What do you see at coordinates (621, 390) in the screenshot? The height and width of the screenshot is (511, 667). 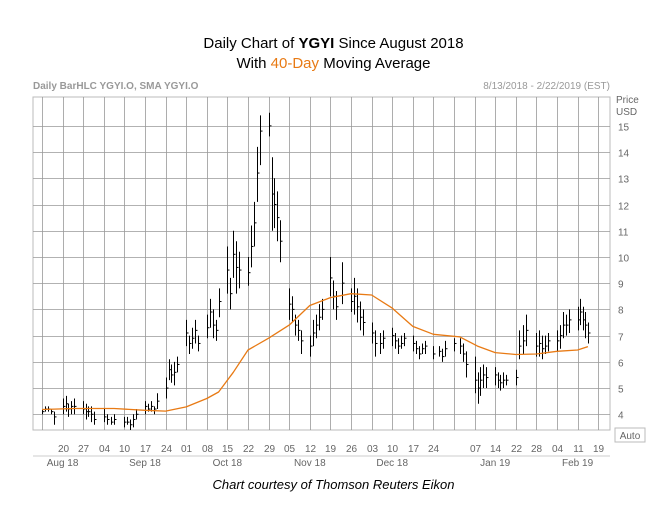 I see `y-tick-label: 5` at bounding box center [621, 390].